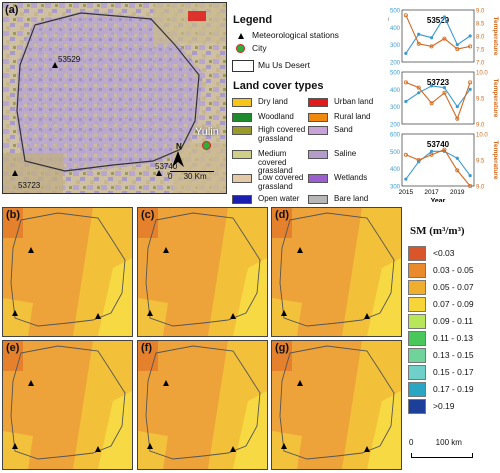 This screenshot has width=500, height=473. What do you see at coordinates (444, 253) in the screenshot?
I see `sm-class-label: <0.03` at bounding box center [444, 253].